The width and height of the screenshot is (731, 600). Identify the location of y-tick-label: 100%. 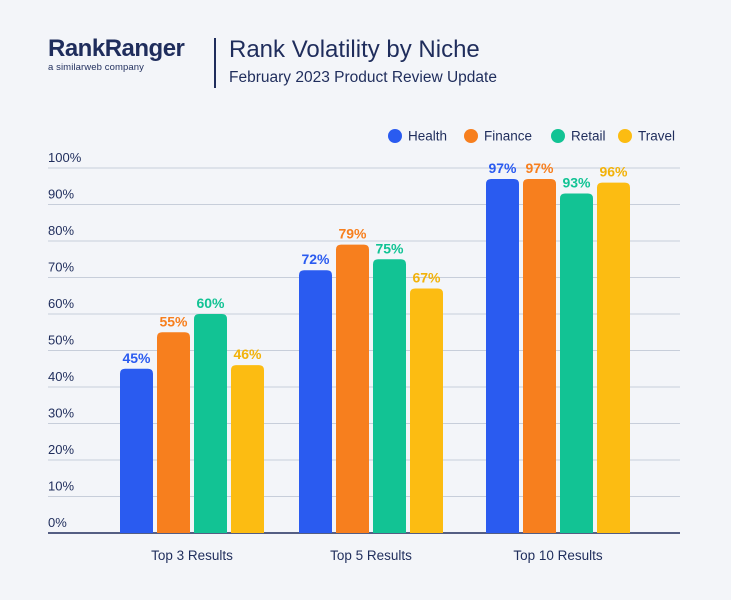
(65, 157).